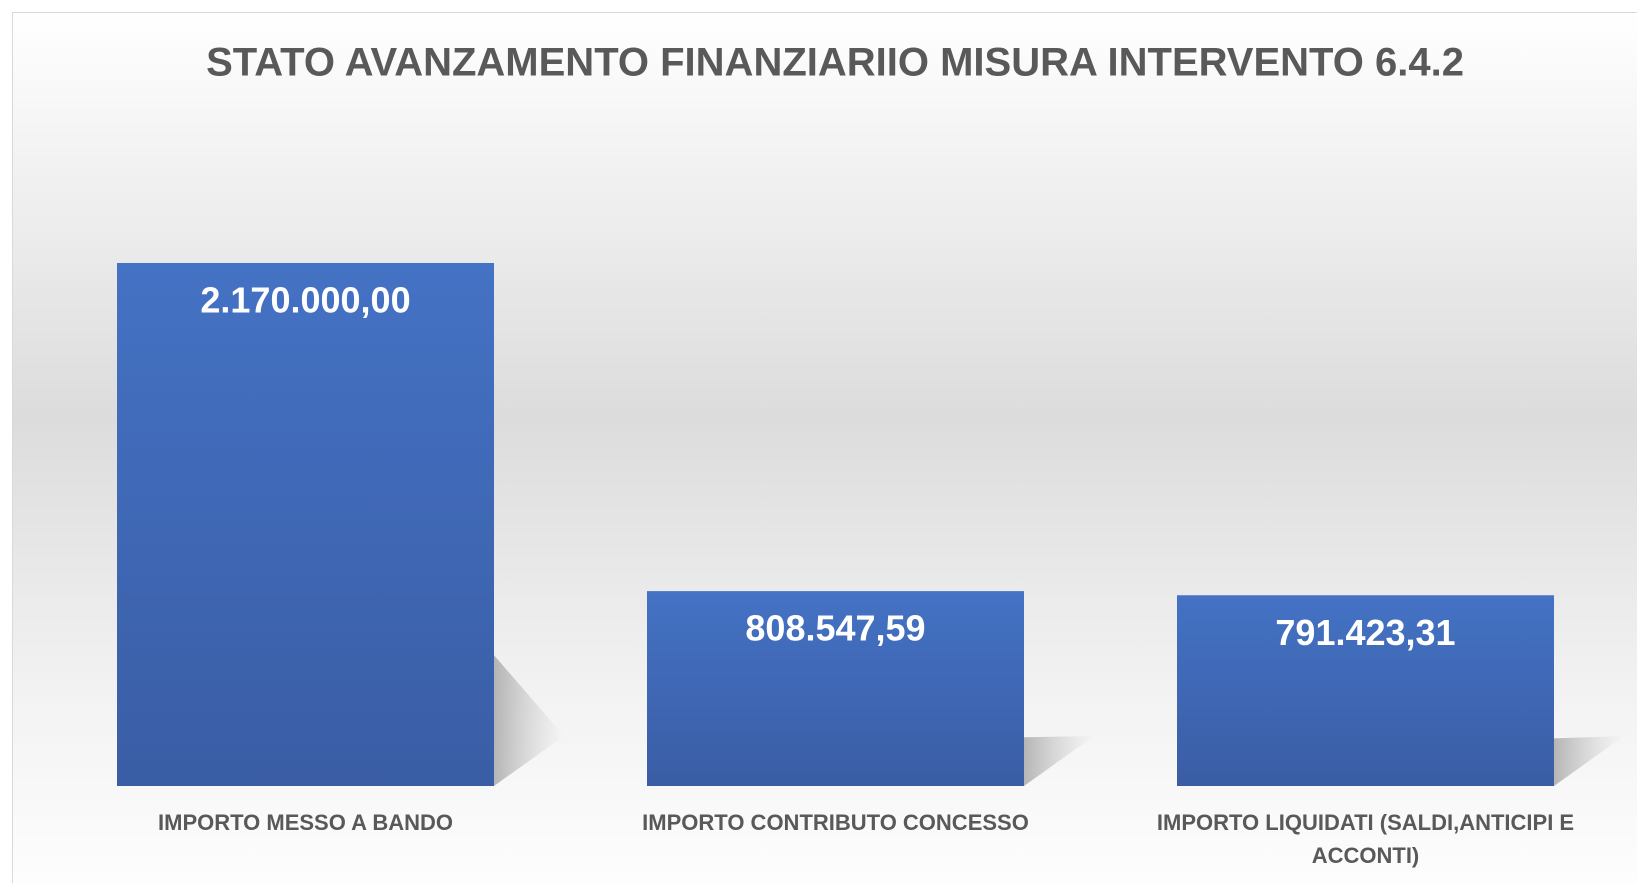 The width and height of the screenshot is (1637, 883). I want to click on category-label: IMPORTO CONTRIBUTO CONCESSO, so click(835, 822).